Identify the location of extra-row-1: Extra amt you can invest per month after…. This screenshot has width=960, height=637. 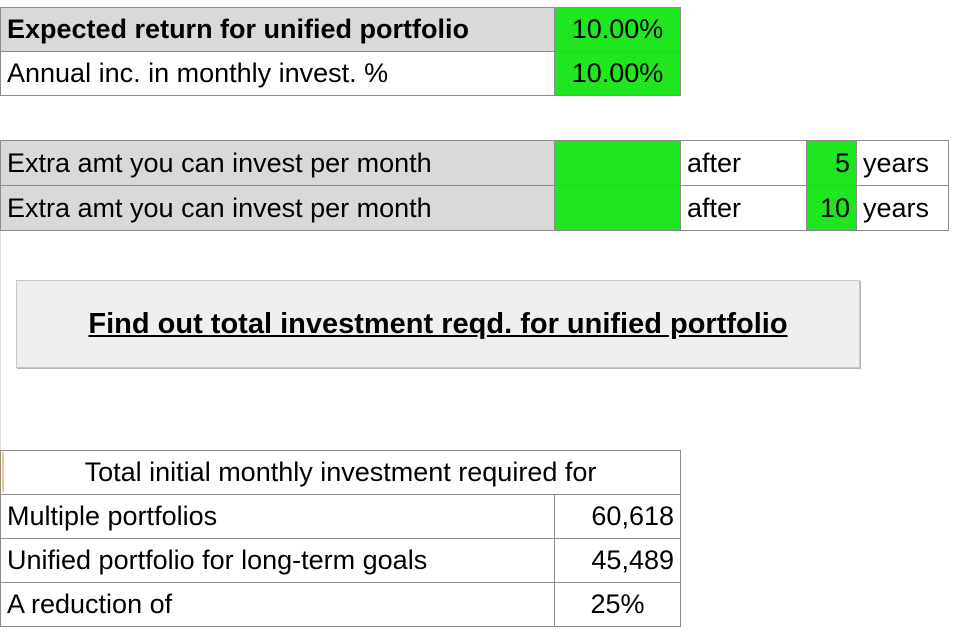
(474, 163).